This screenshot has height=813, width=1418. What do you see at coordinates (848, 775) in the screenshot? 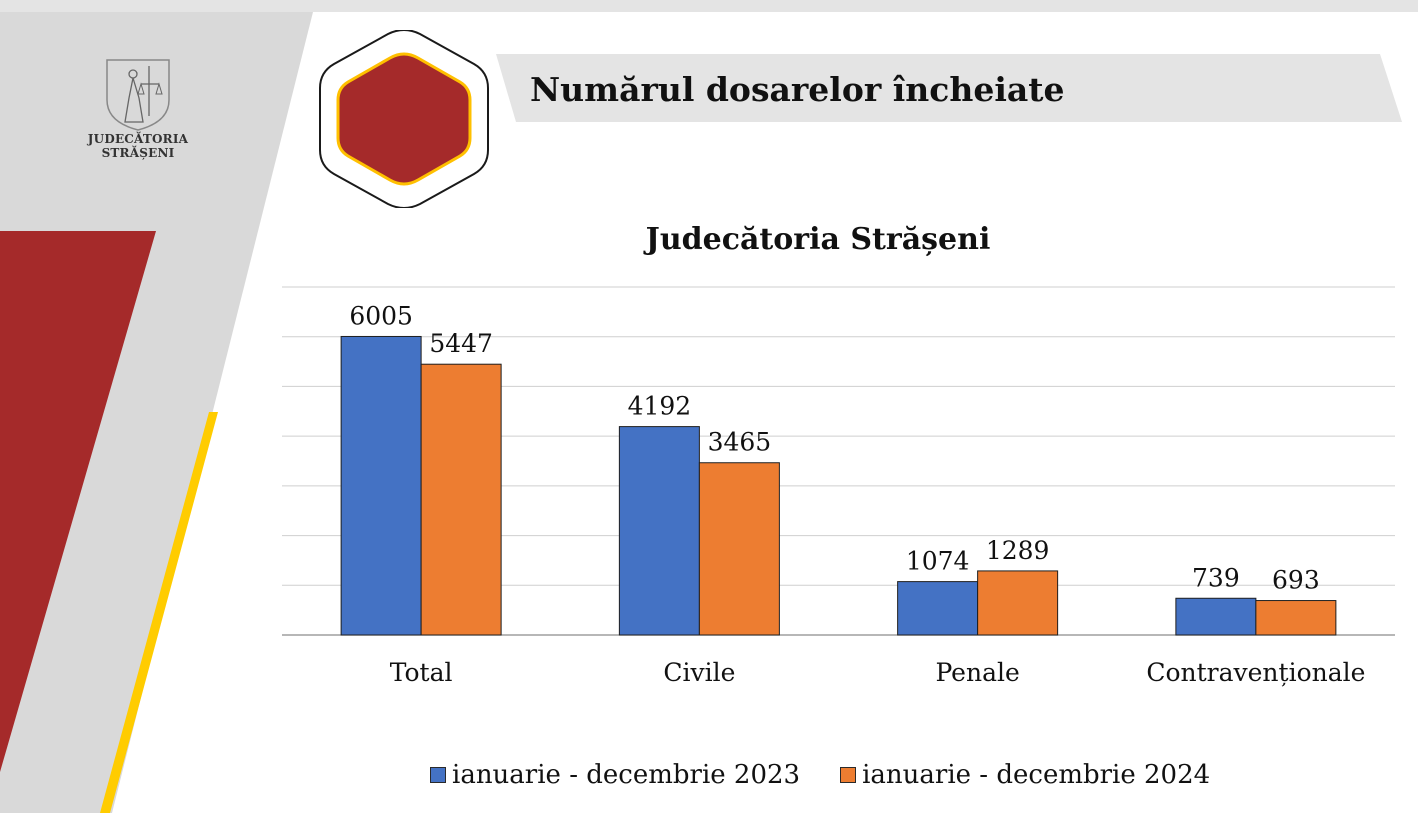
I see `legend-swatch-2024` at bounding box center [848, 775].